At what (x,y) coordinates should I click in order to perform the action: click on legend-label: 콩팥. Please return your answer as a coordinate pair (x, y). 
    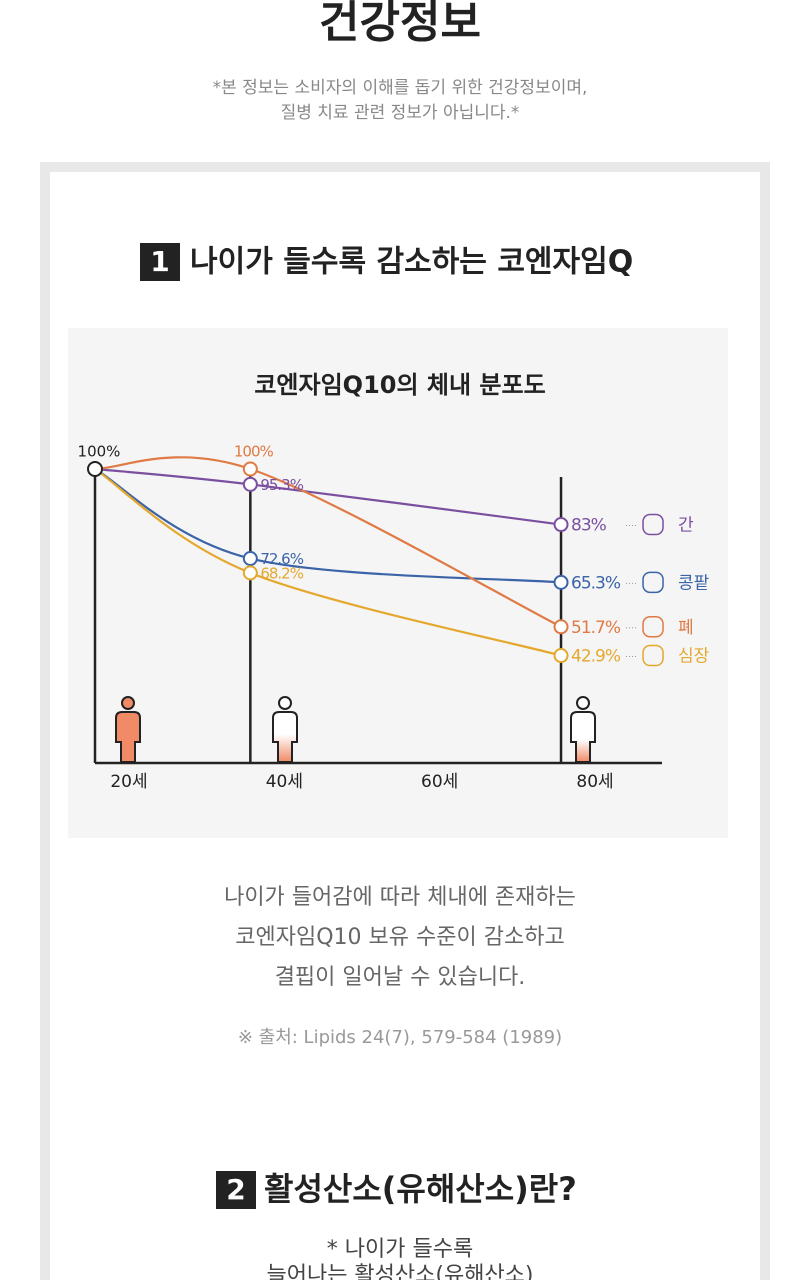
    Looking at the image, I should click on (694, 583).